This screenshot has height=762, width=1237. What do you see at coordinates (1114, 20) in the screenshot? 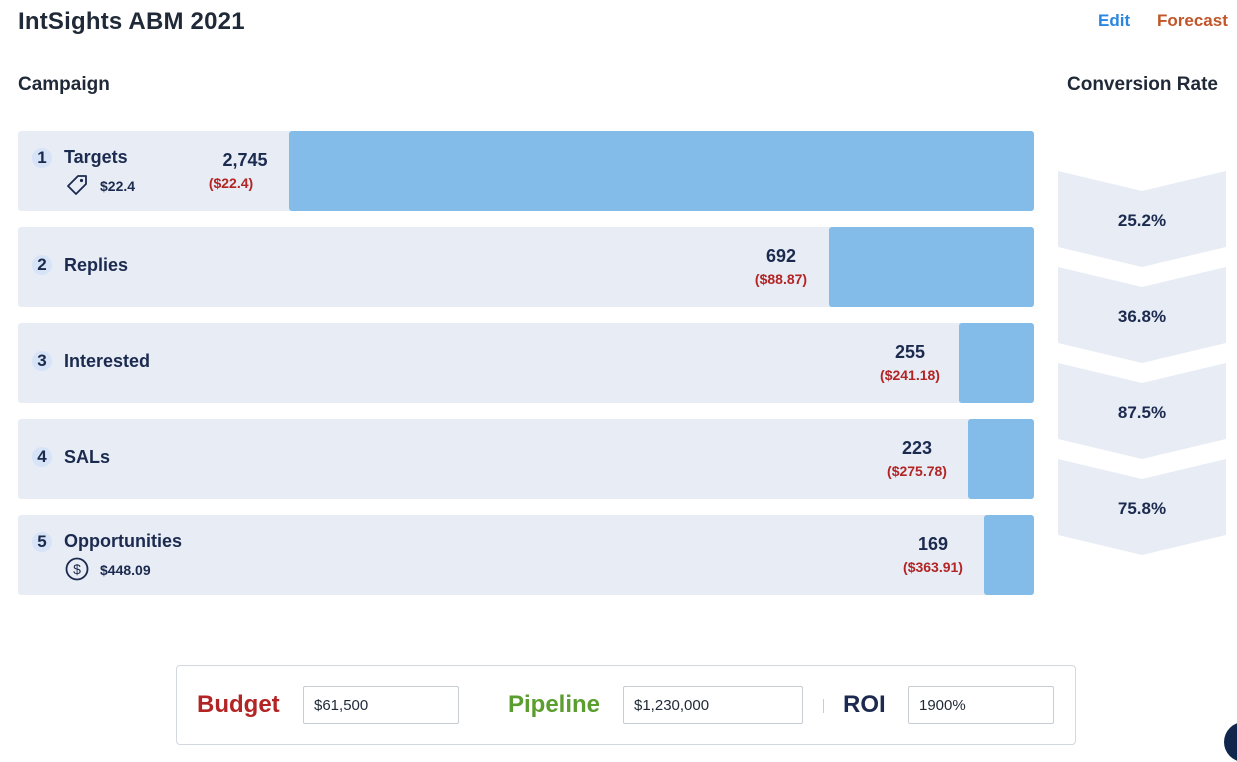
I see `edit-link: Edit` at bounding box center [1114, 20].